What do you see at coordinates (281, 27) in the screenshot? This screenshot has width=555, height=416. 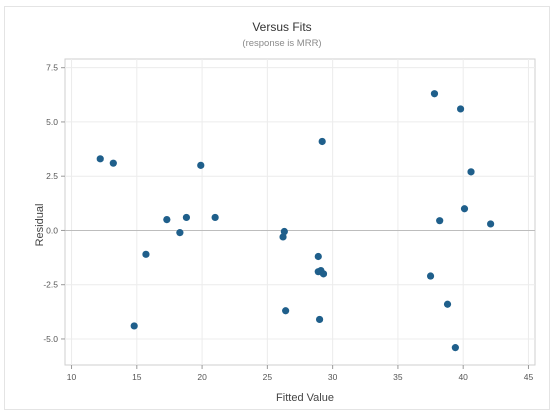 I see `chart-title: Versus Fits` at bounding box center [281, 27].